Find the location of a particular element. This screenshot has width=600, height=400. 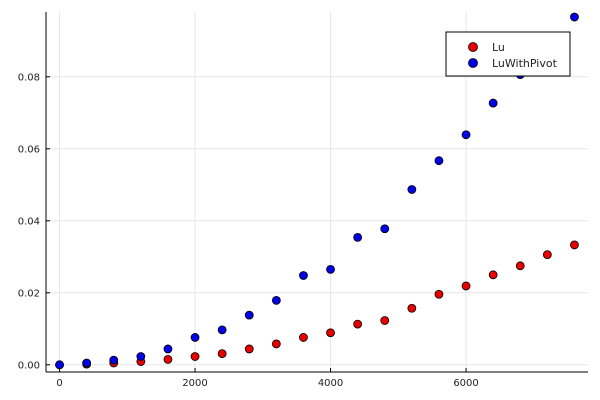

y-tick-label: 0.02 is located at coordinates (29, 293).